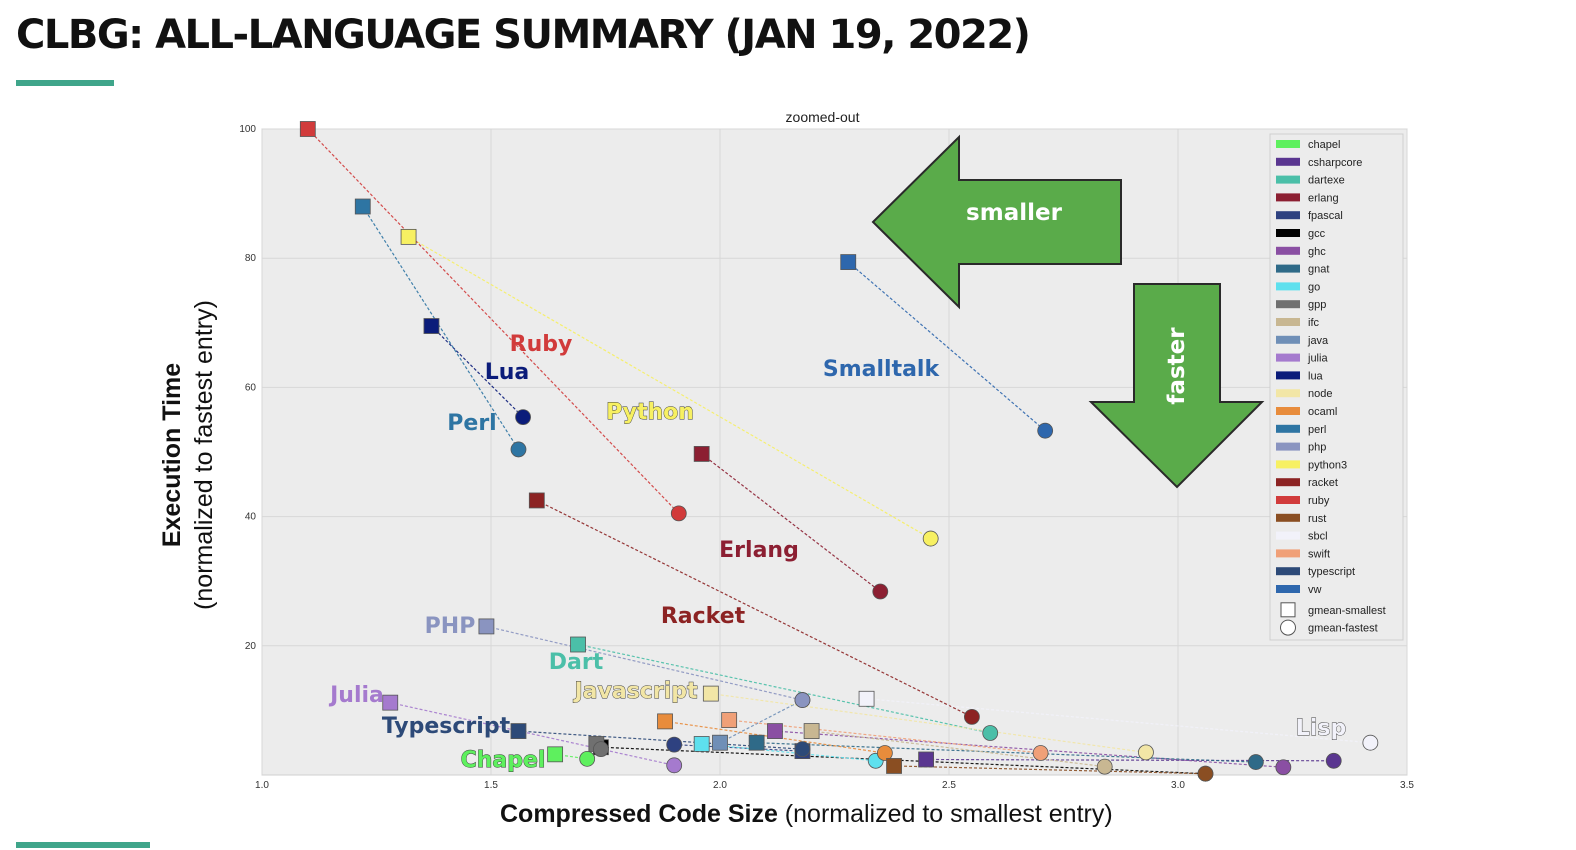  What do you see at coordinates (720, 785) in the screenshot?
I see `x-tick-label: 2.0` at bounding box center [720, 785].